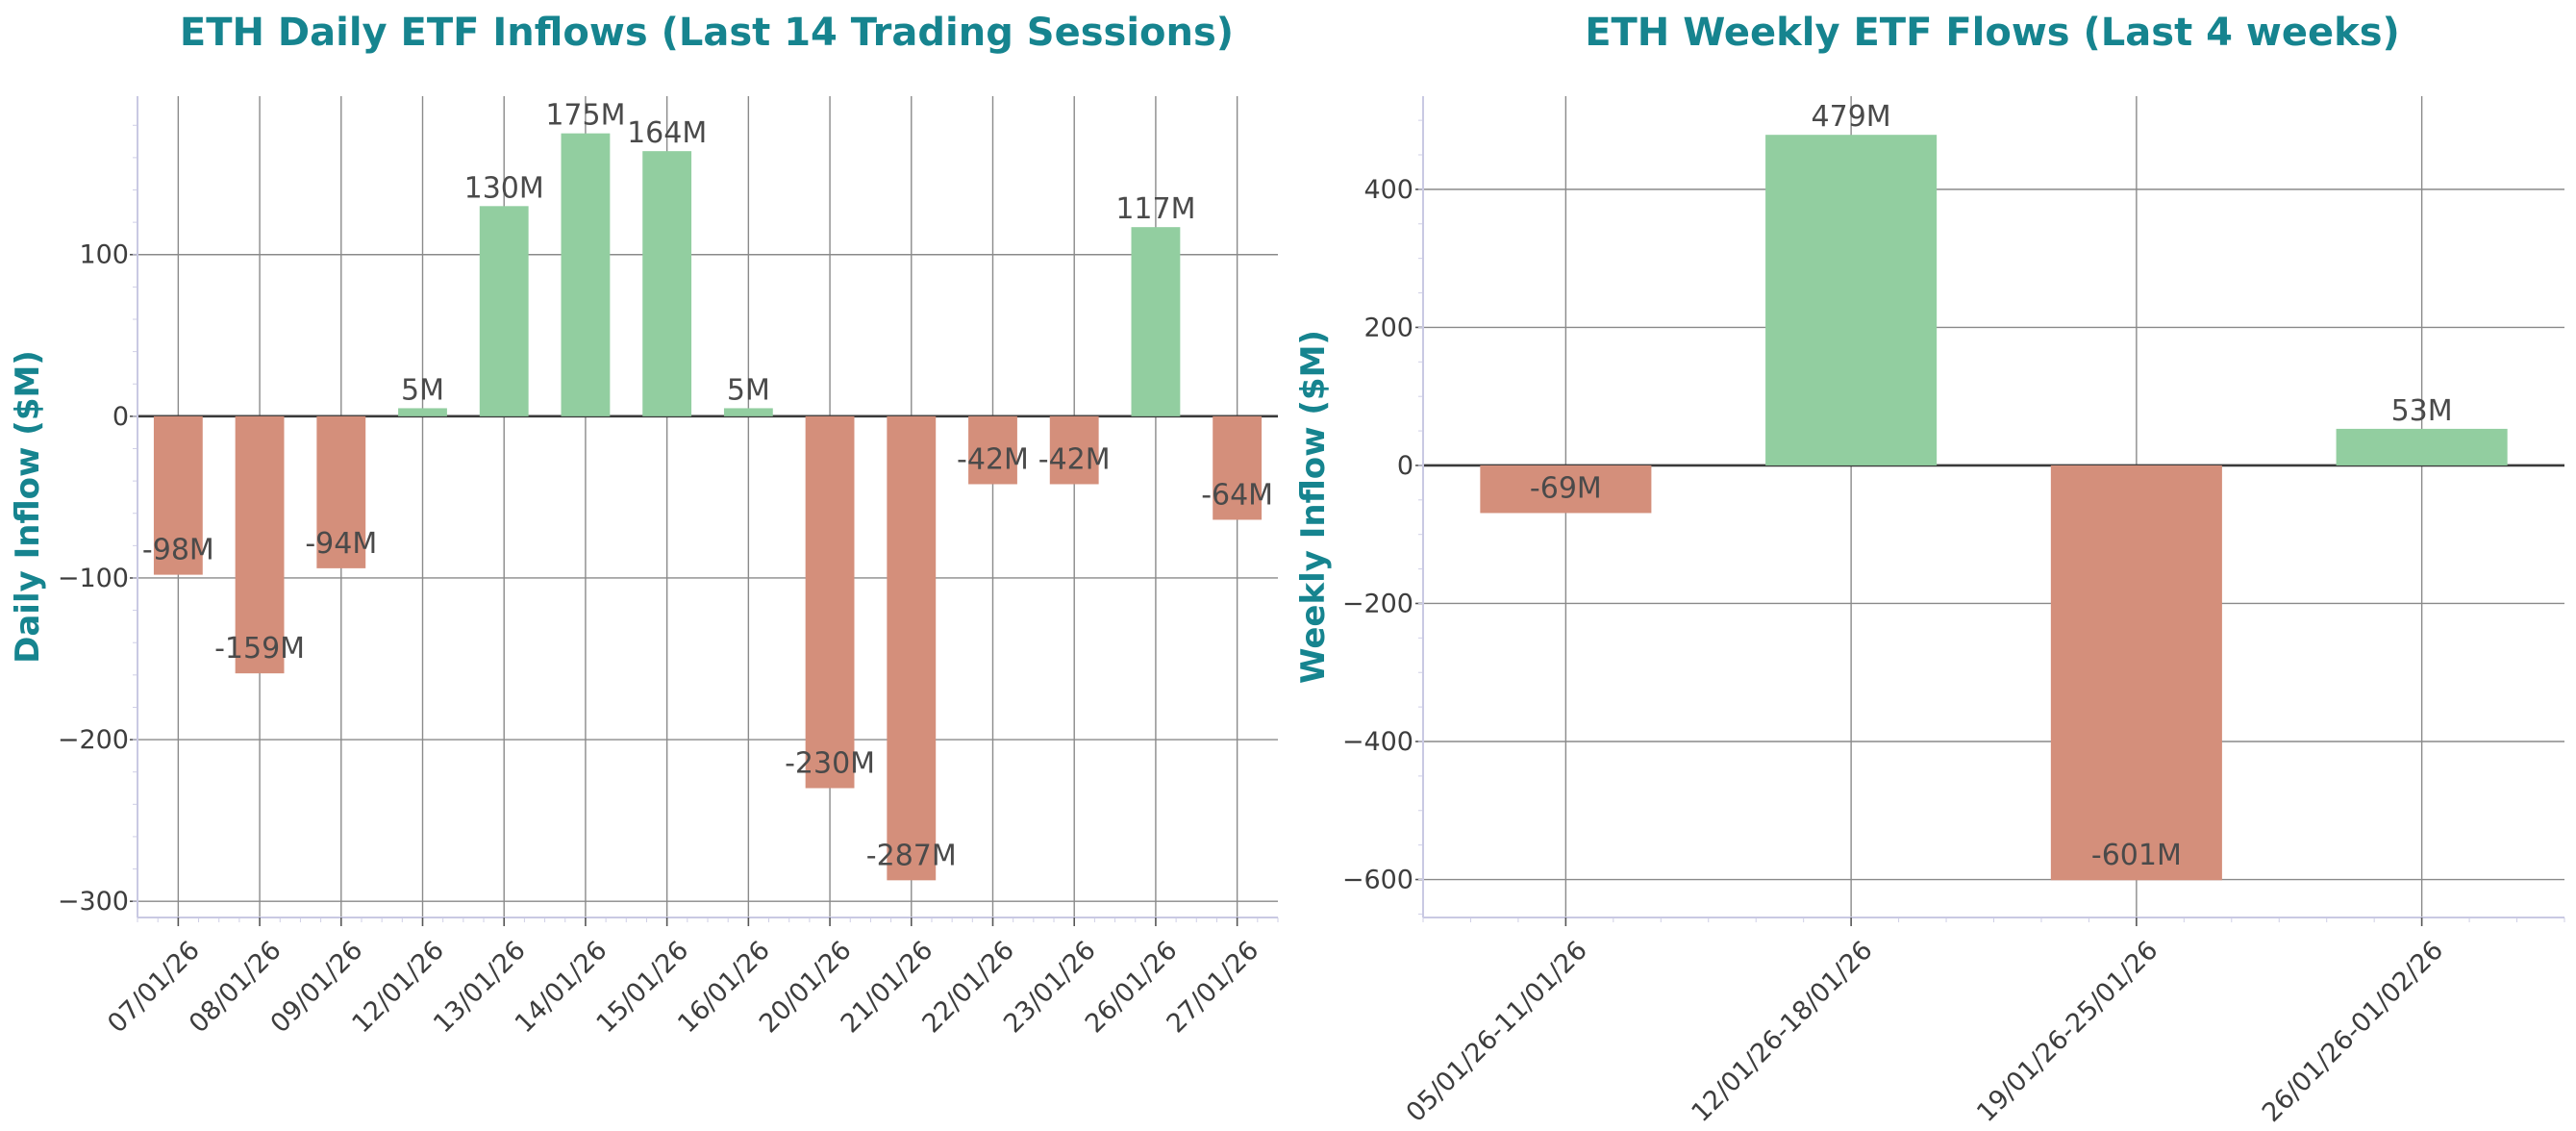 The width and height of the screenshot is (2576, 1131). Describe the element at coordinates (1237, 495) in the screenshot. I see `data-label: -64M` at that location.